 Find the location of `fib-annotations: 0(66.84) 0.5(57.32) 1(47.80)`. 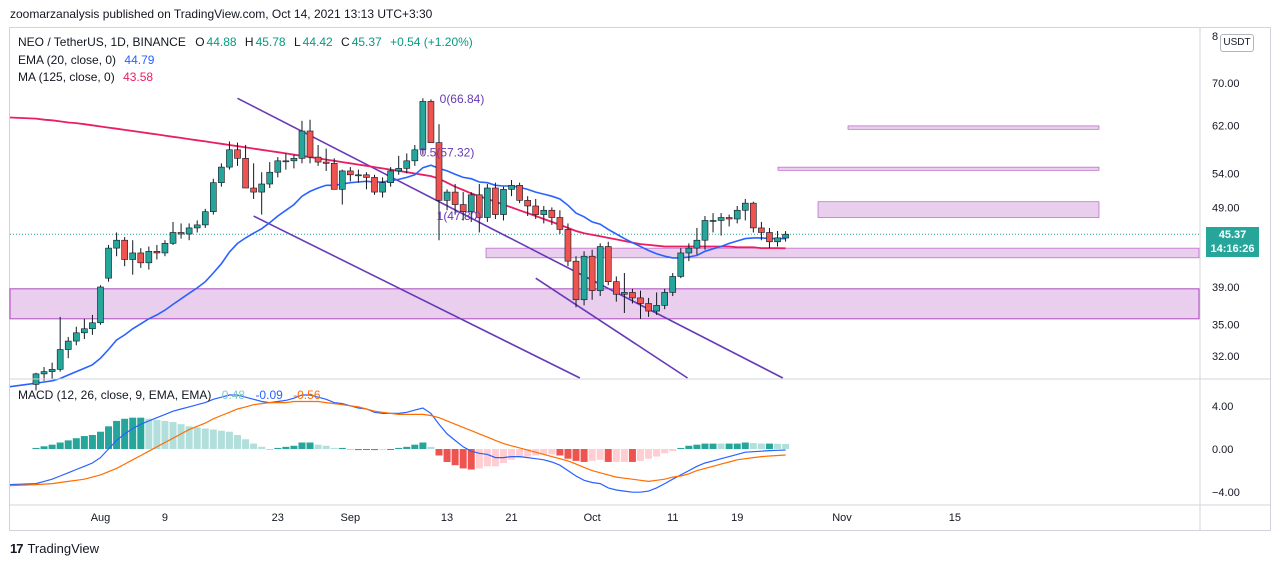

fib-annotations: 0(66.84) 0.5(57.32) 1(47.80) is located at coordinates (452, 157).